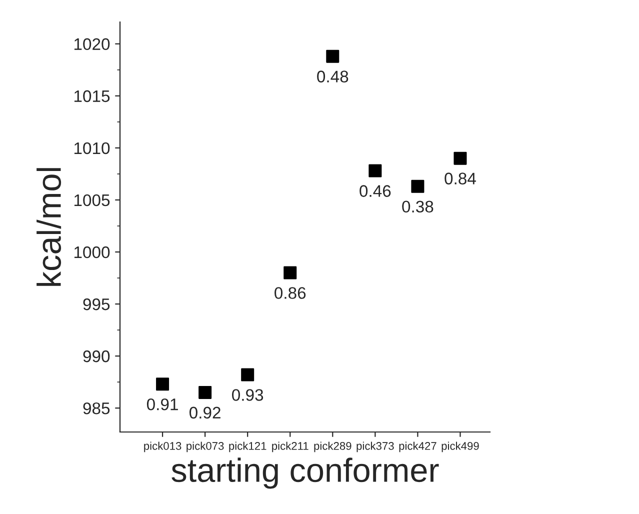 The height and width of the screenshot is (514, 639). Describe the element at coordinates (332, 76) in the screenshot. I see `annotation: 0.48` at that location.